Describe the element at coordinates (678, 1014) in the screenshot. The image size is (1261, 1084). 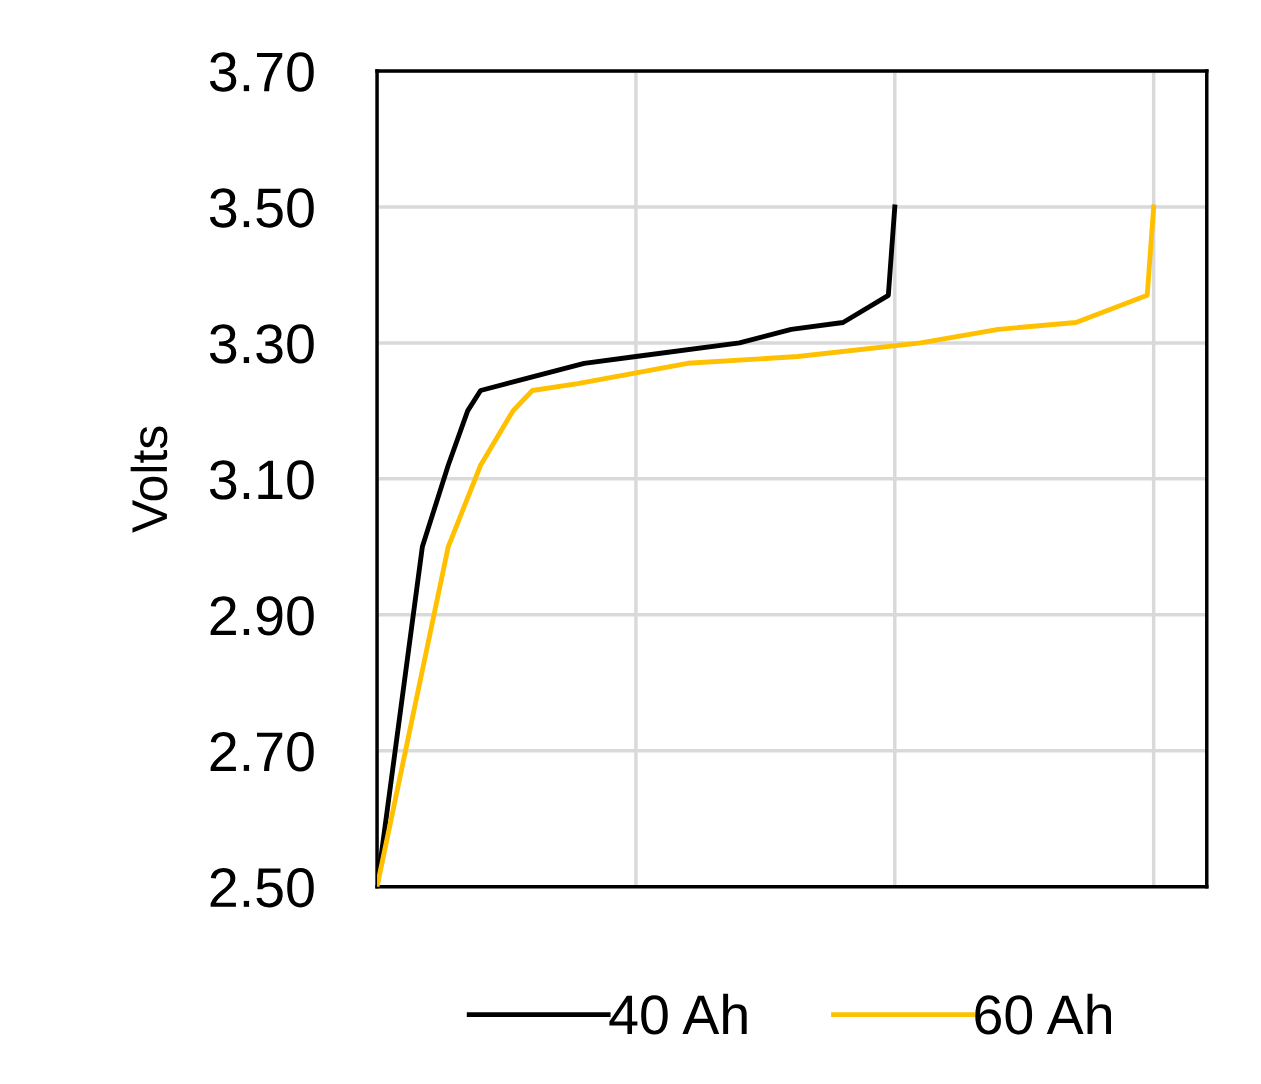
I see `legend-label: 40 Ah` at that location.